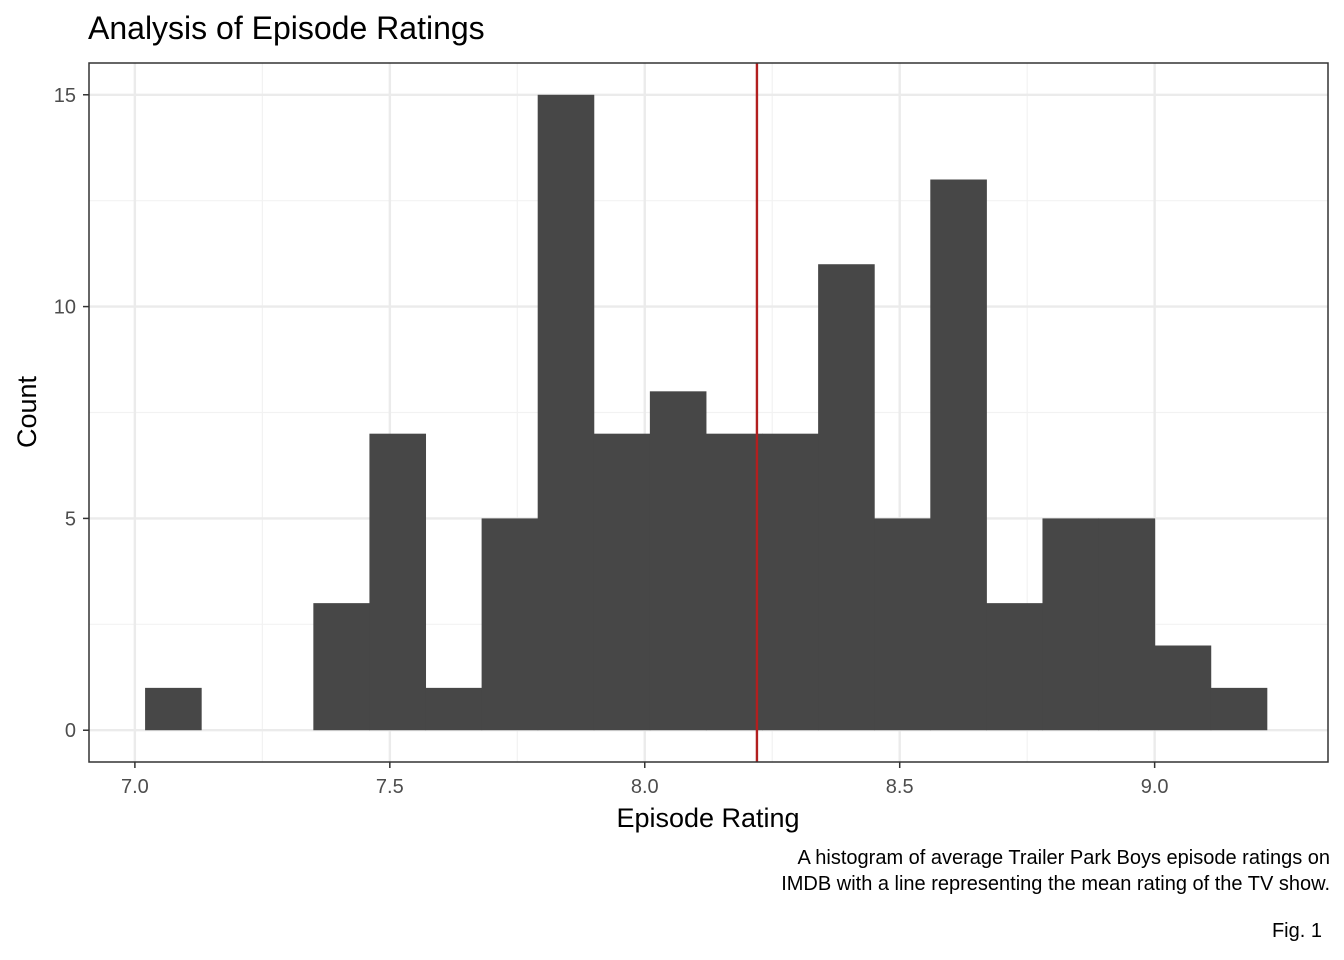 Image resolution: width=1344 pixels, height=960 pixels. I want to click on x-axis: 7.0 7.5 8.0 8.5 9.0, so click(645, 780).